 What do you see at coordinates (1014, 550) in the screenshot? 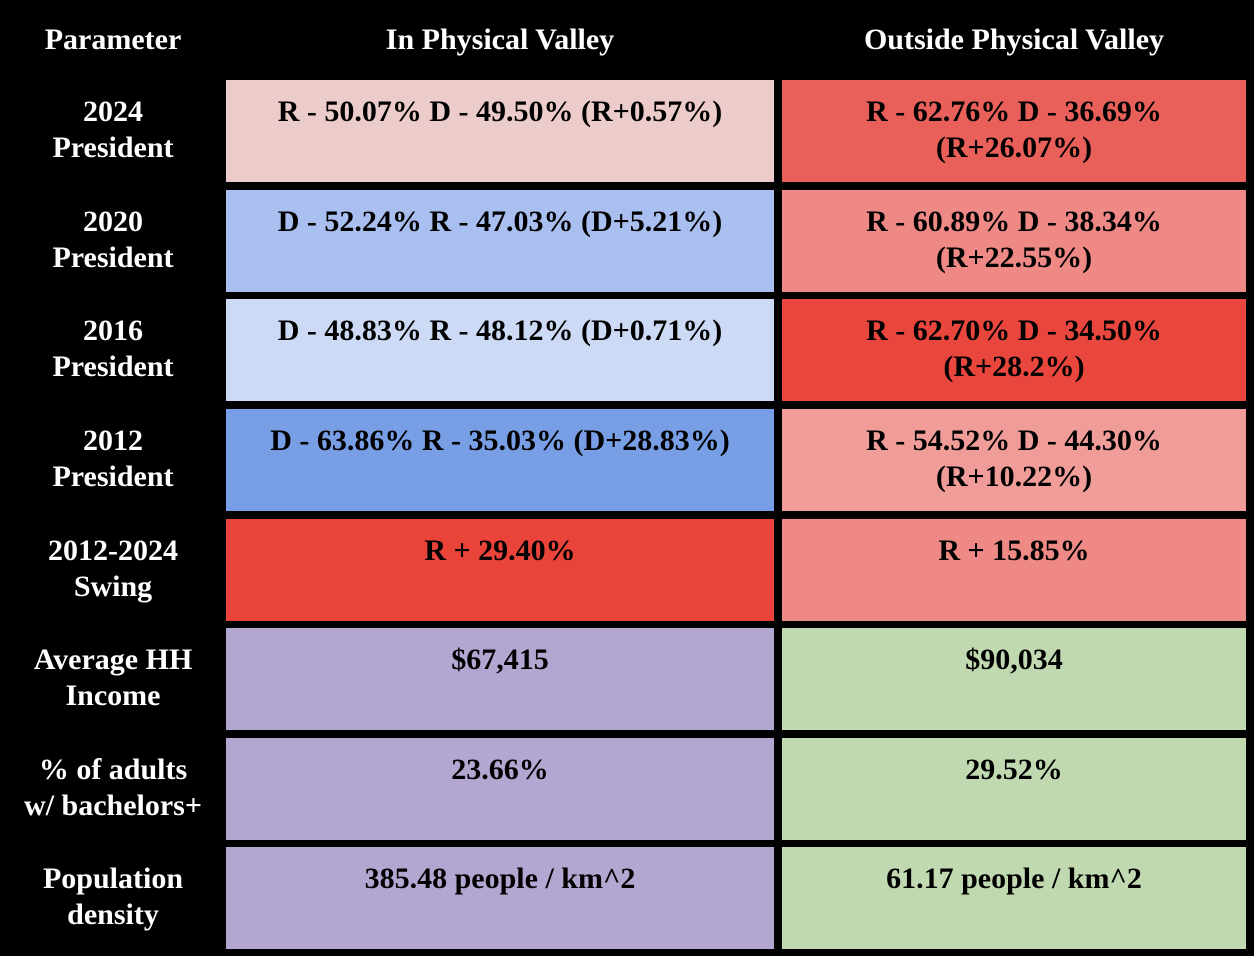
I see `outside-valley-value: R + 15.85%` at bounding box center [1014, 550].